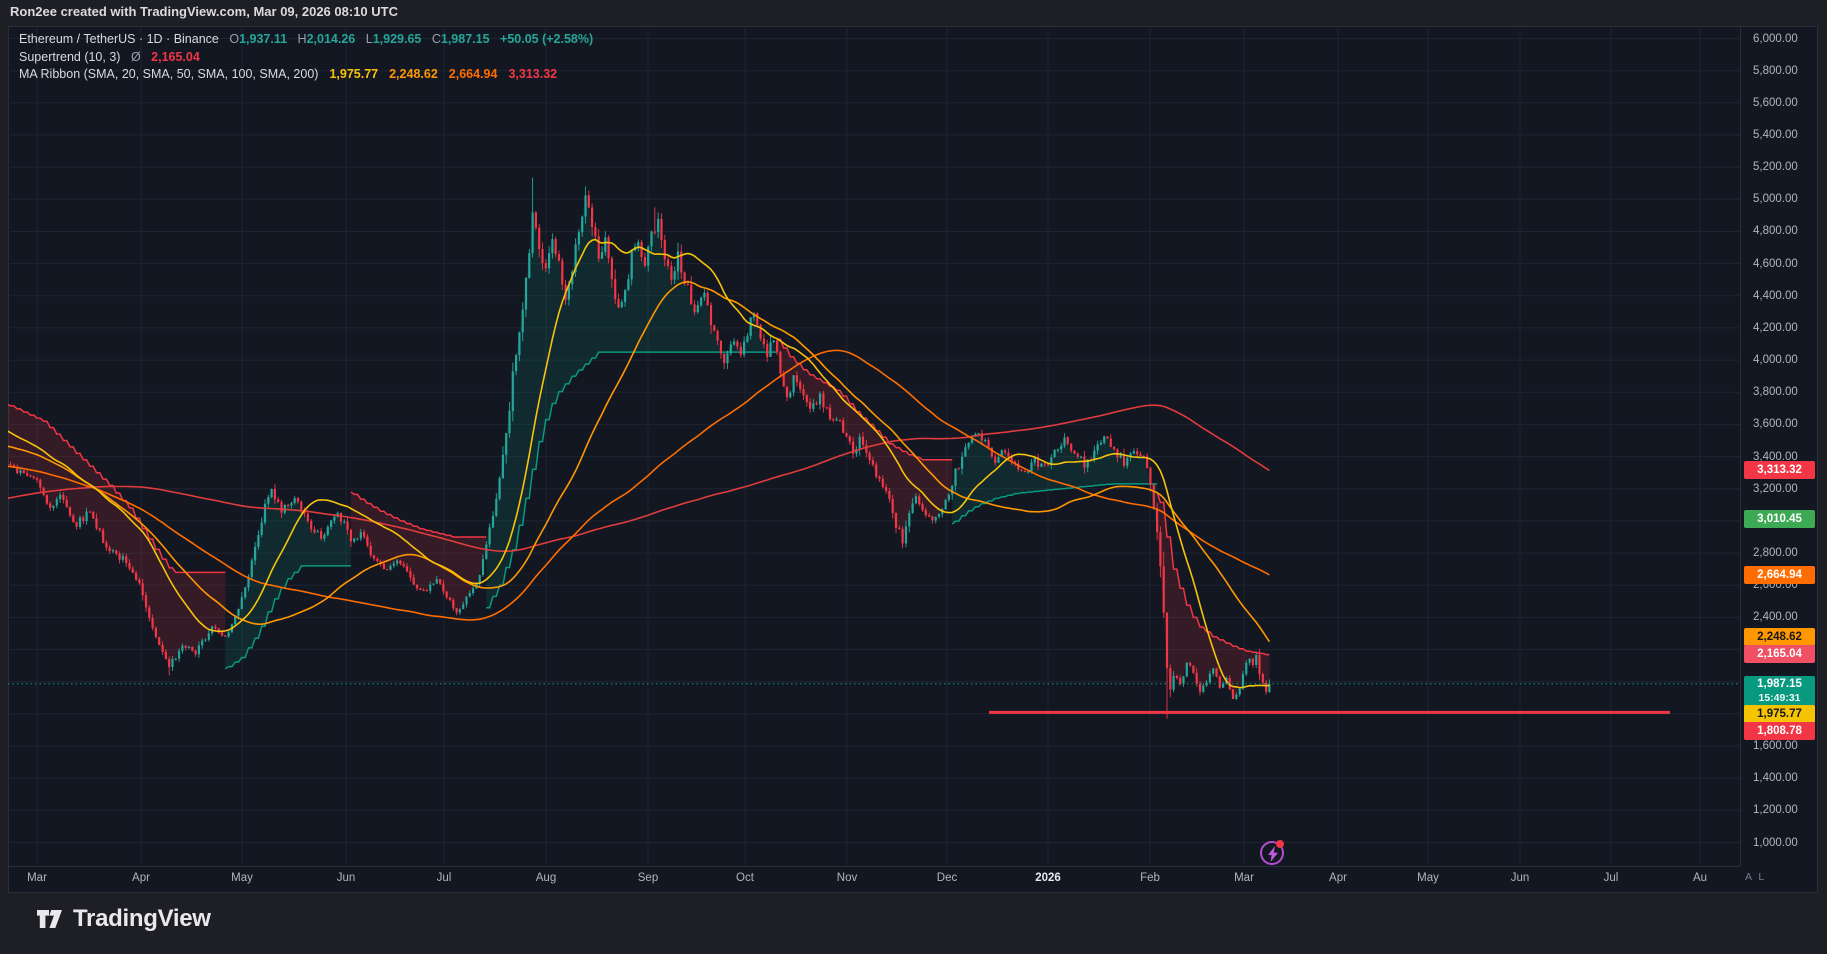 This screenshot has width=1827, height=954. Describe the element at coordinates (1775, 456) in the screenshot. I see `price-axis-label: 3,400.00` at that location.